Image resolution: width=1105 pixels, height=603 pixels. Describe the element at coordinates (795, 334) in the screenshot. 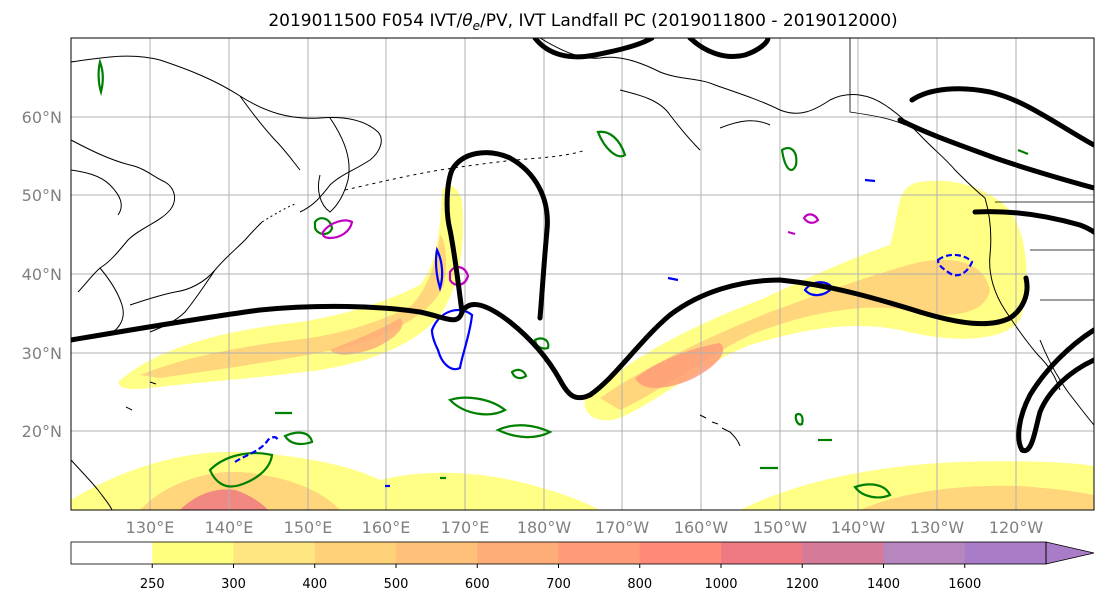

I see `ivt-filament-central-mid` at that location.